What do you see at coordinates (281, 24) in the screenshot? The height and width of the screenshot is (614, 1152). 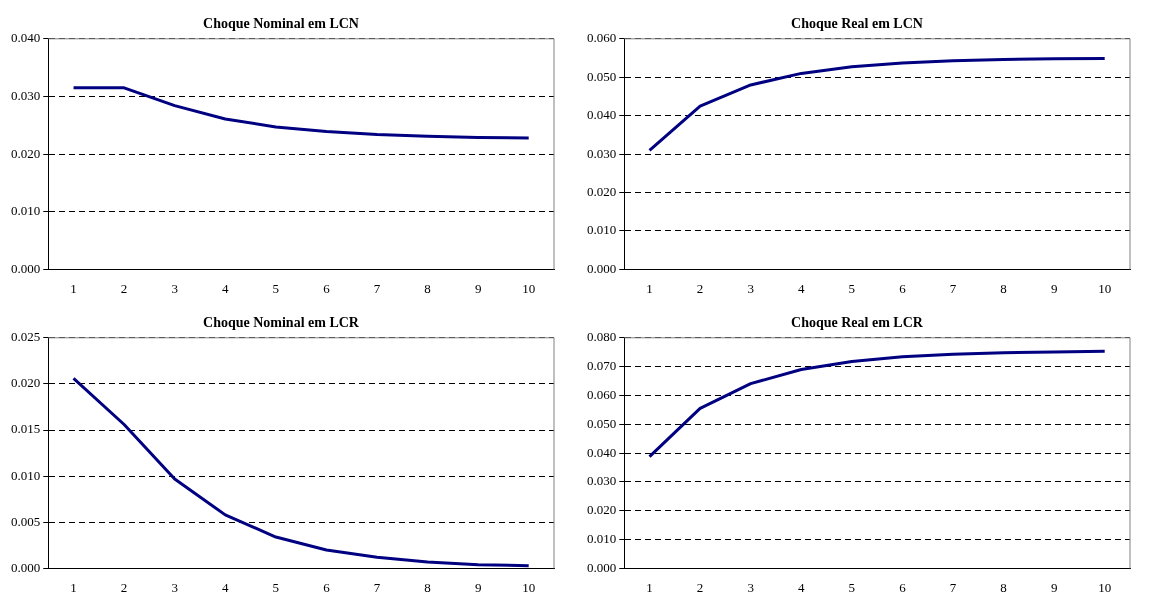 I see `chart-title: Choque Nominal em LCN` at bounding box center [281, 24].